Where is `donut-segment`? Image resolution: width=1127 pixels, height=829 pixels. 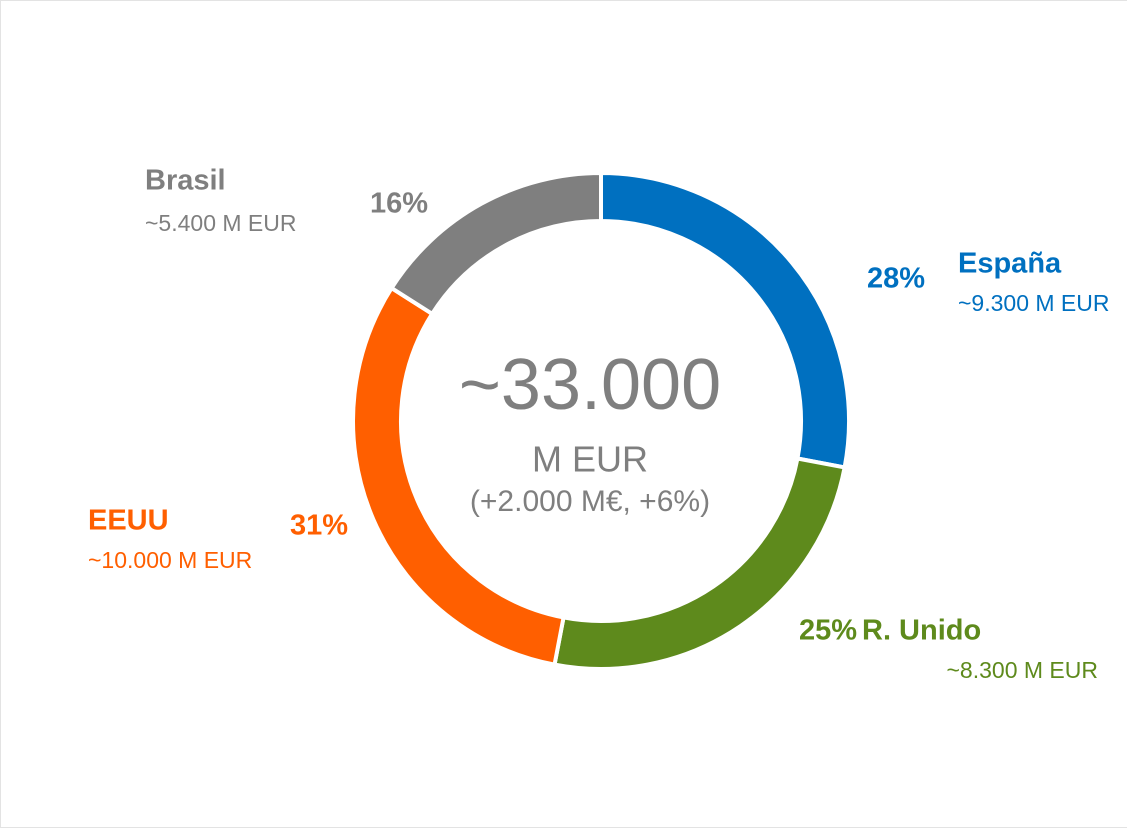 donut-segment is located at coordinates (495, 243).